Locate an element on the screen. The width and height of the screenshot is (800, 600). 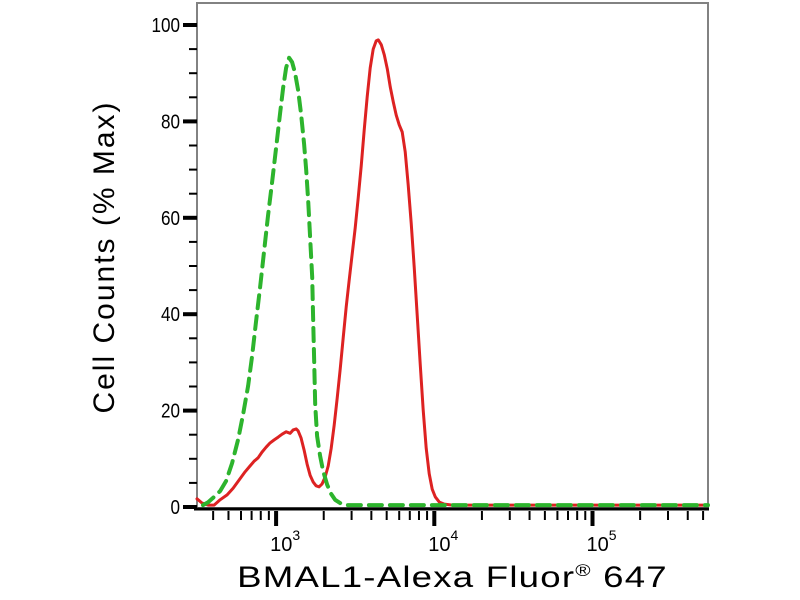
y-axis-title: Cell Counts (% Max) is located at coordinates (104, 257).